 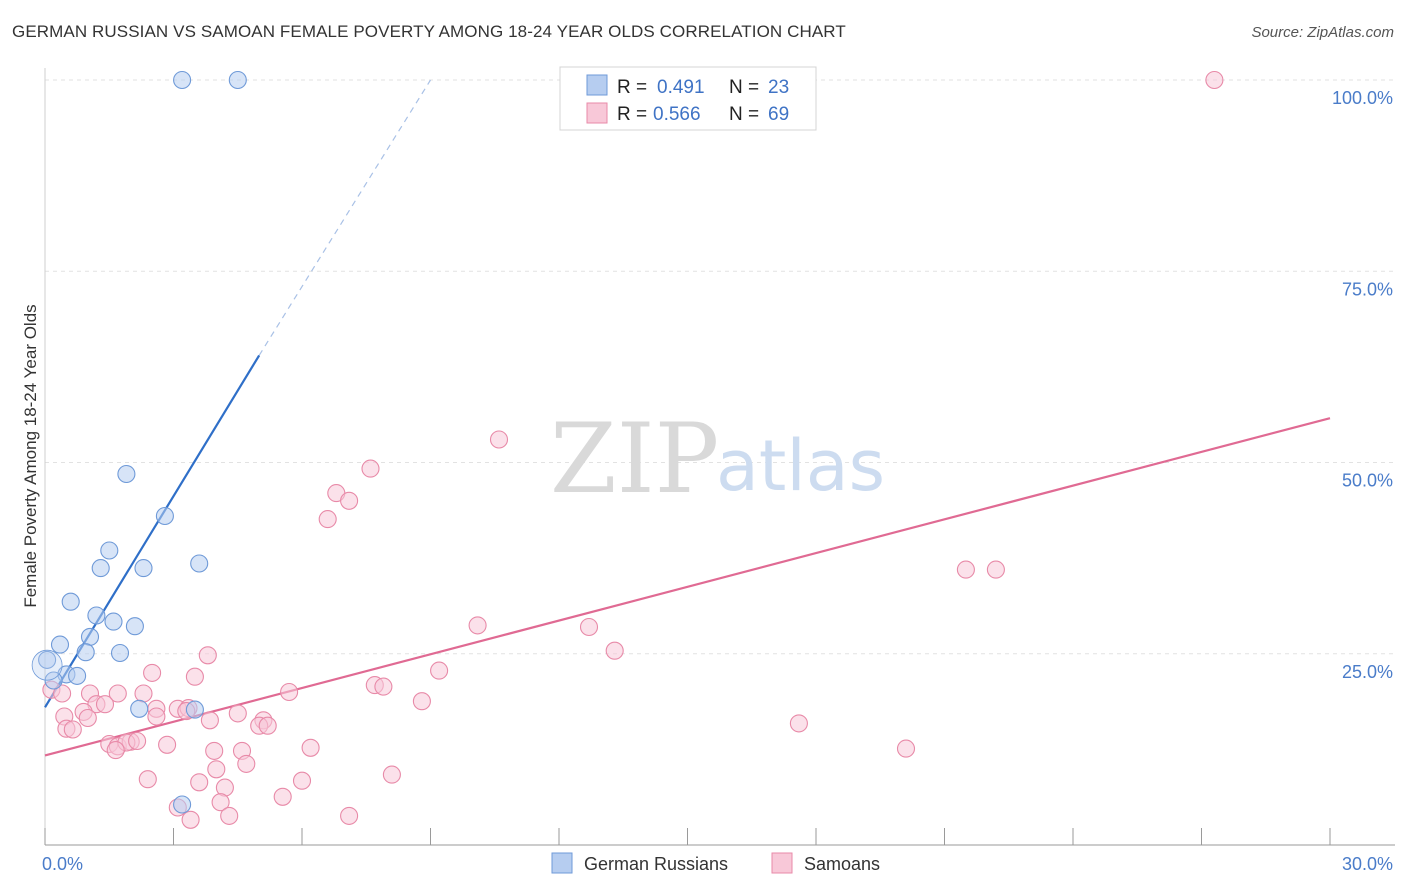 What do you see at coordinates (744, 87) in the screenshot?
I see `legend-n-label-0: N =` at bounding box center [744, 87].